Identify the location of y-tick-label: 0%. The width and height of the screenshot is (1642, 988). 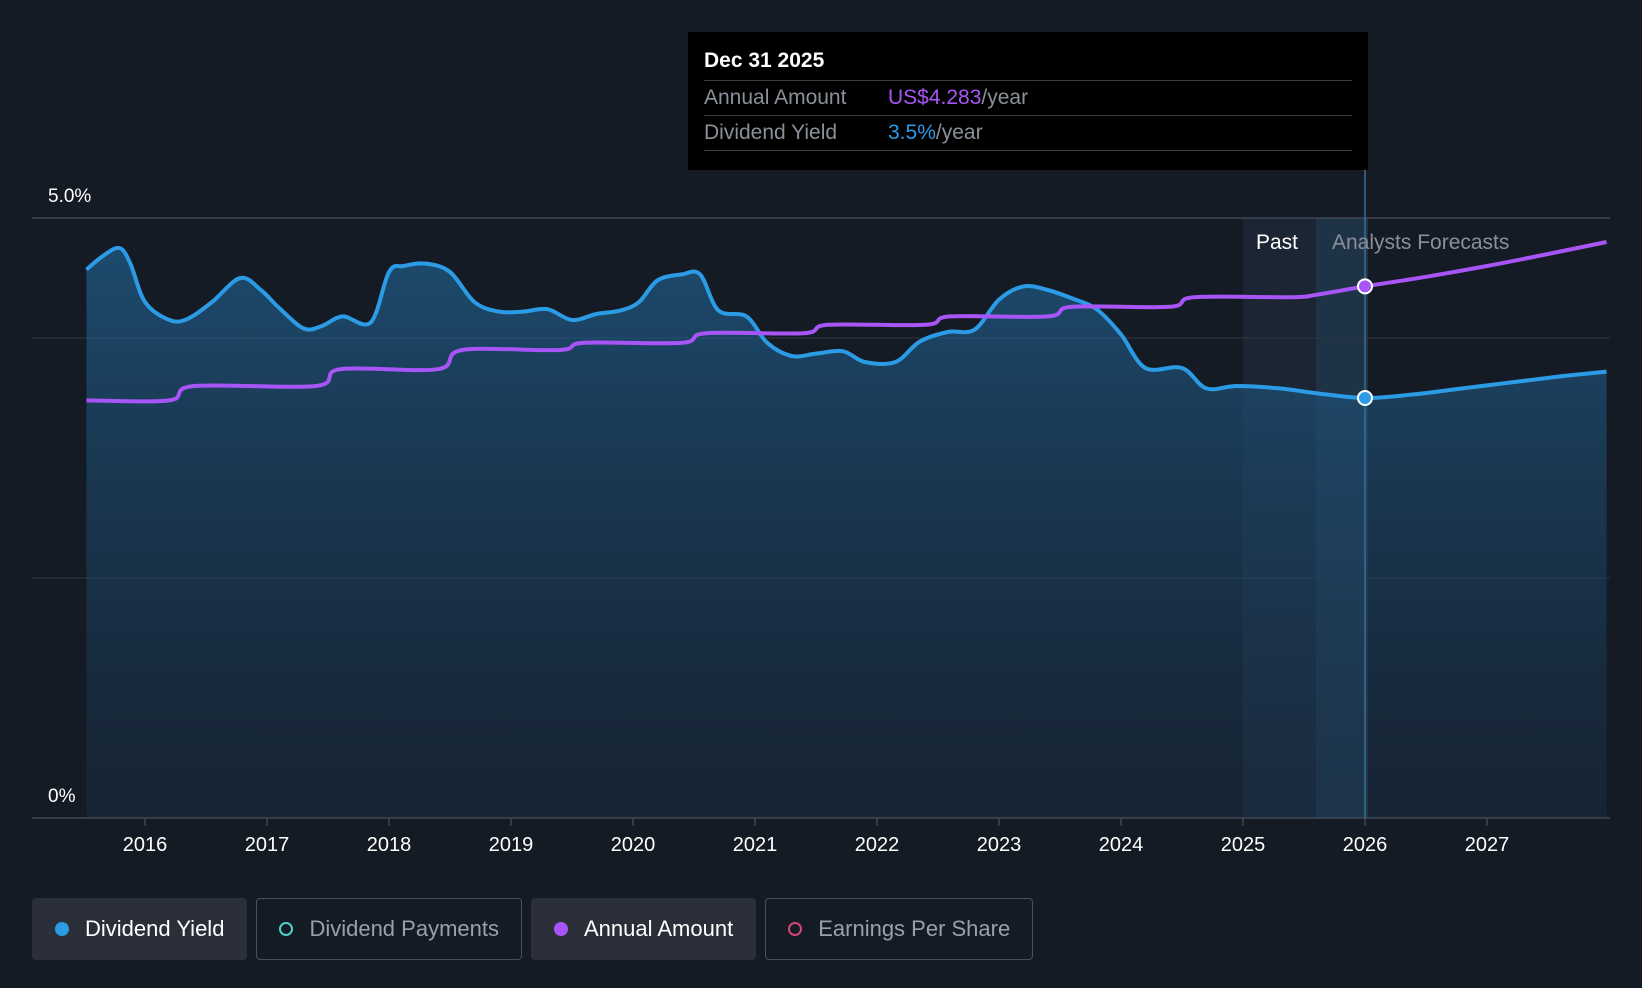
(62, 796).